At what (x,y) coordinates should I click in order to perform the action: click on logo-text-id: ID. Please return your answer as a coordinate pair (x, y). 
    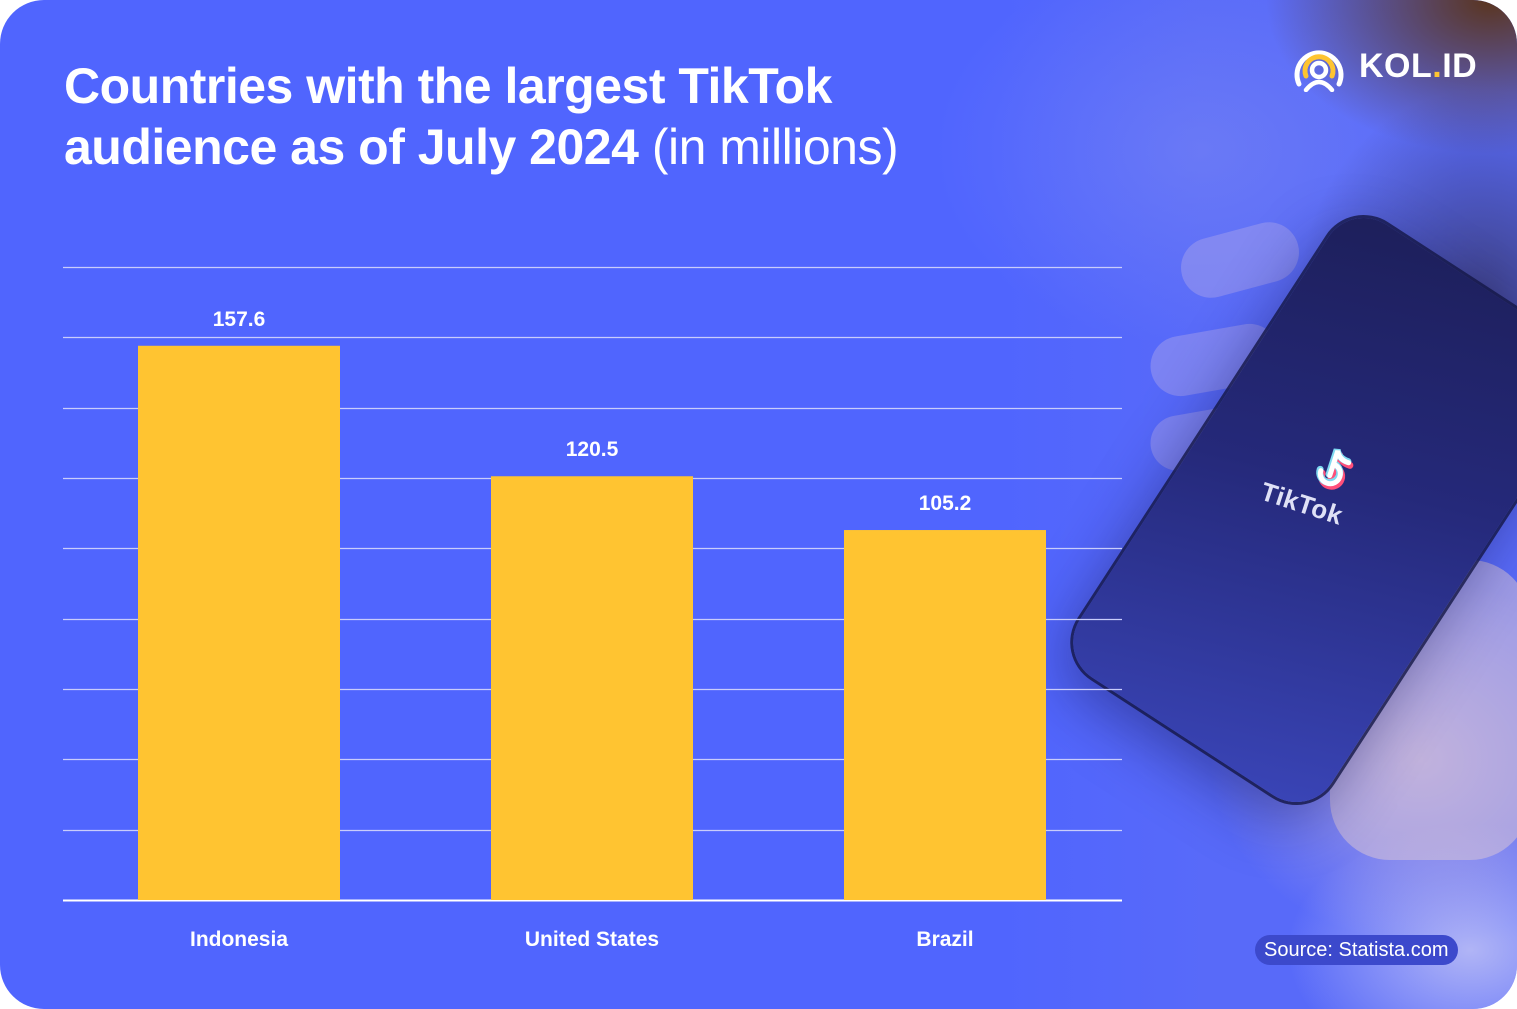
    Looking at the image, I should click on (1460, 65).